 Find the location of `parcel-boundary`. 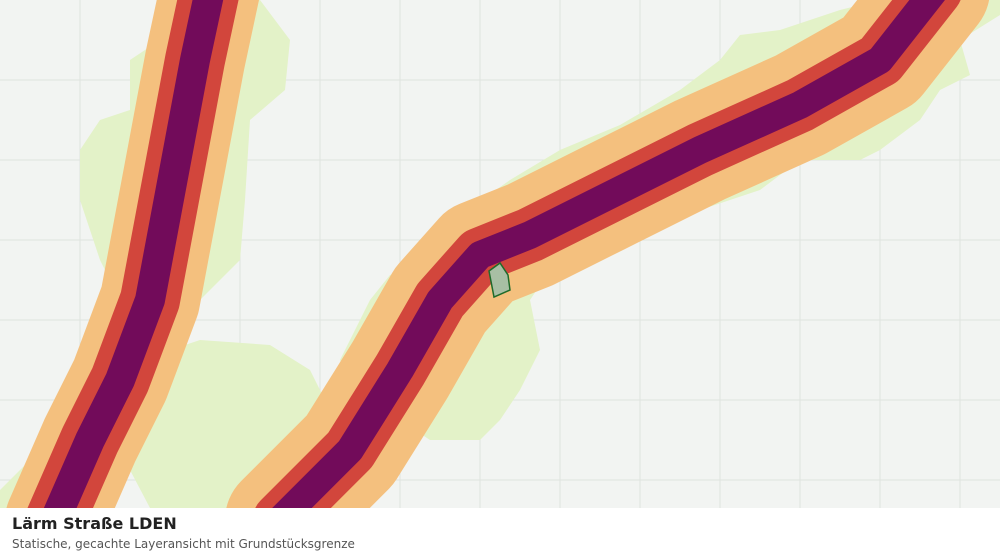

parcel-boundary is located at coordinates (499, 280).